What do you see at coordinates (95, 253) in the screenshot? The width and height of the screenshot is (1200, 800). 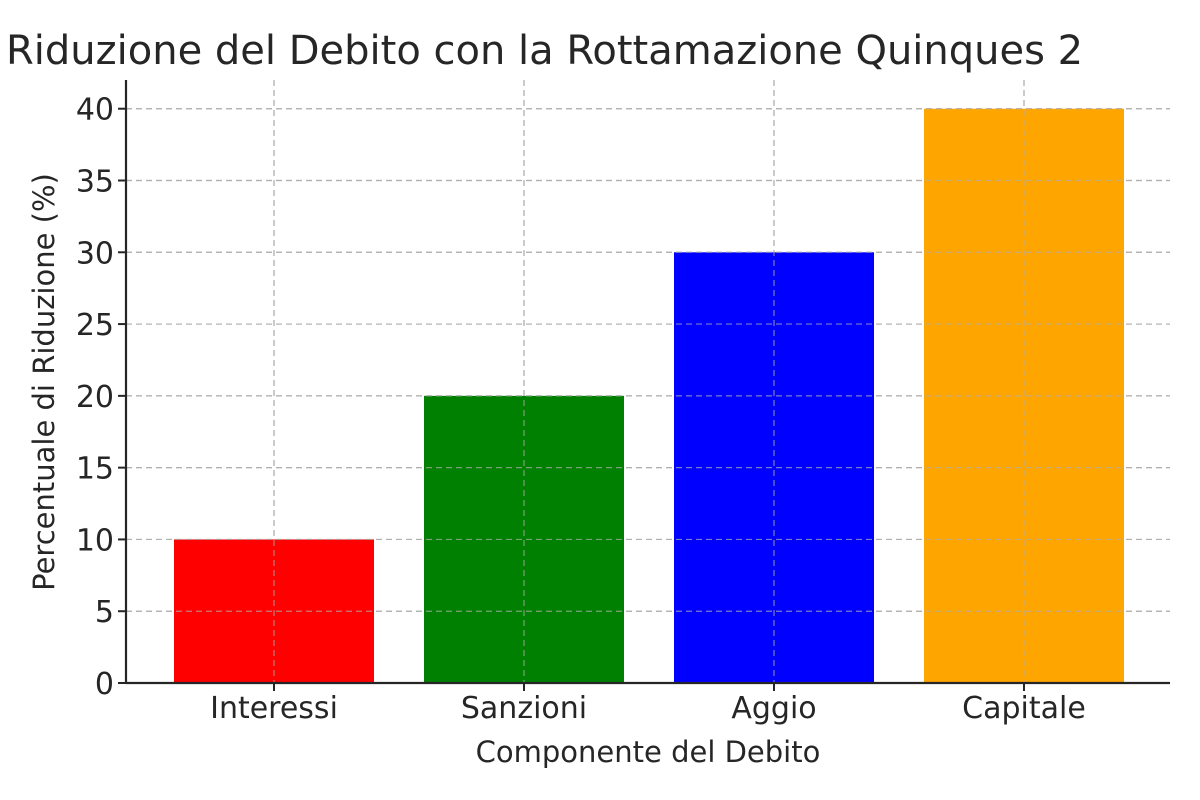 I see `y-tick-label: 30` at bounding box center [95, 253].